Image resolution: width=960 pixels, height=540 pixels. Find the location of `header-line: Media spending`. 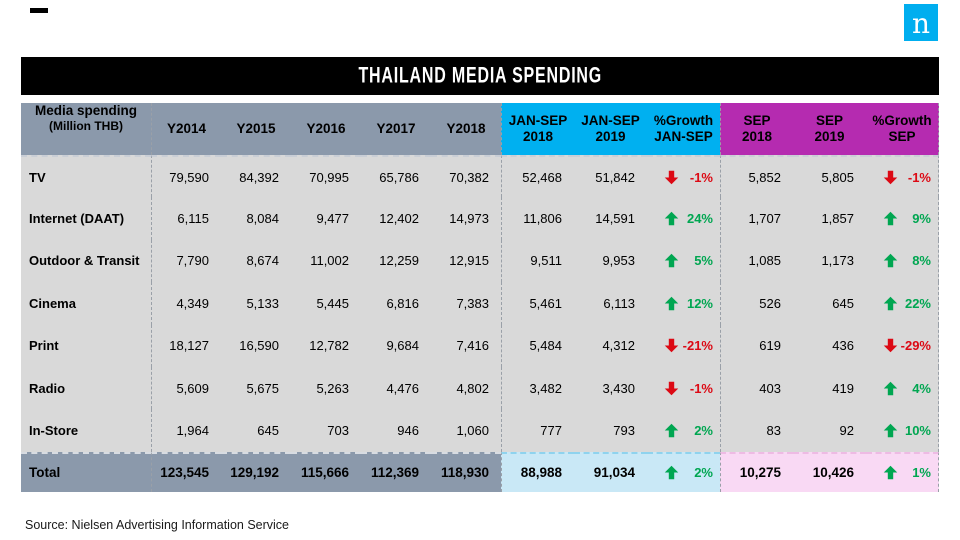

header-line: Media spending is located at coordinates (85, 110).